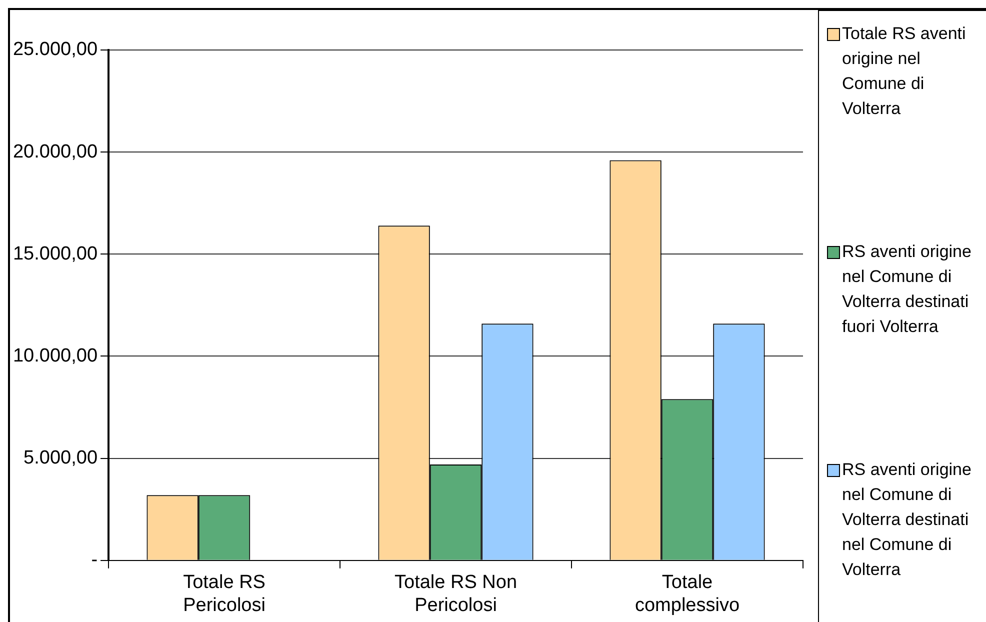  What do you see at coordinates (55, 253) in the screenshot?
I see `y-tick-label: 15.000,00` at bounding box center [55, 253].